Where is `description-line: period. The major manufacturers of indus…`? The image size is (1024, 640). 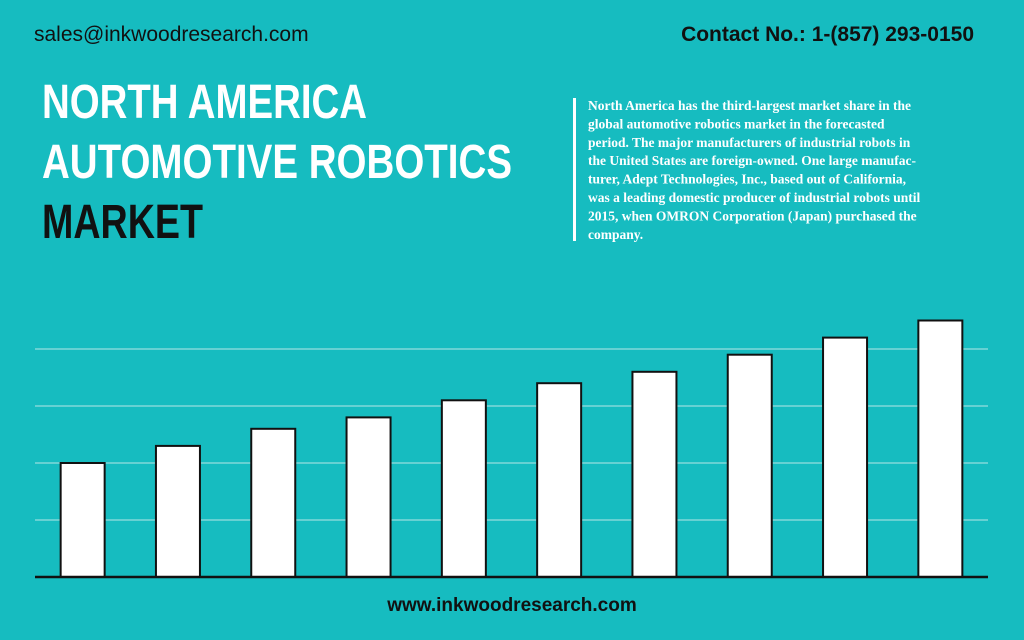
description-line: period. The major manufacturers of indus… is located at coordinates (749, 142).